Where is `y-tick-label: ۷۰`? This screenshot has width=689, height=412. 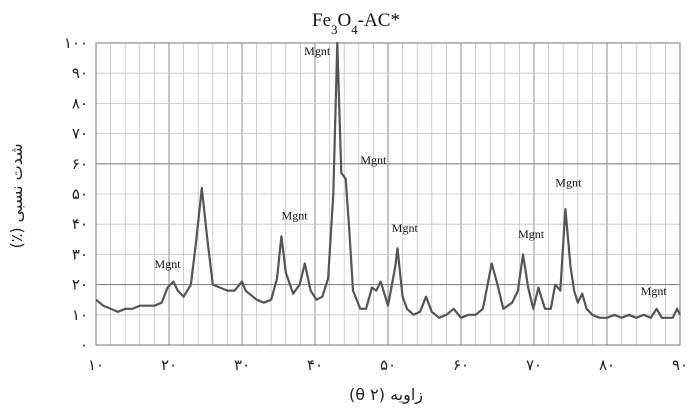
y-tick-label: ۷۰ is located at coordinates (80, 134).